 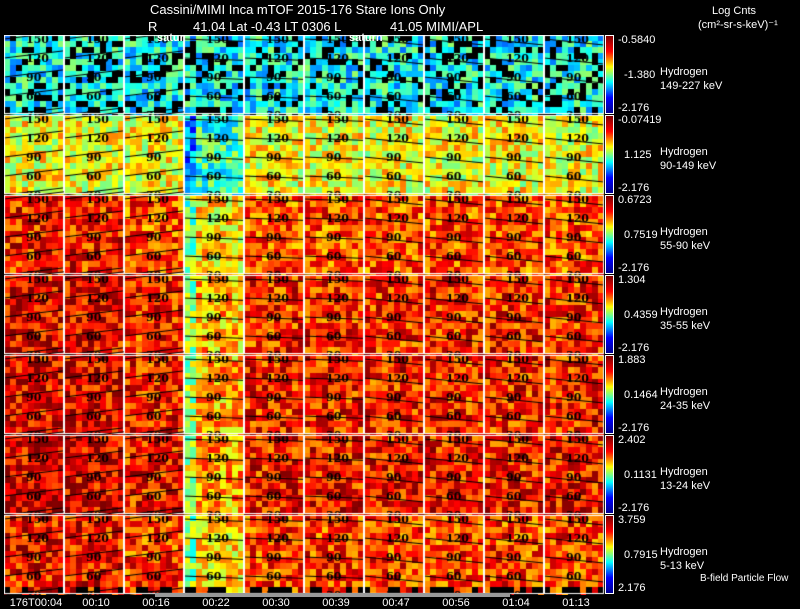 I want to click on colorbar-min-label: 2.176, so click(x=632, y=588).